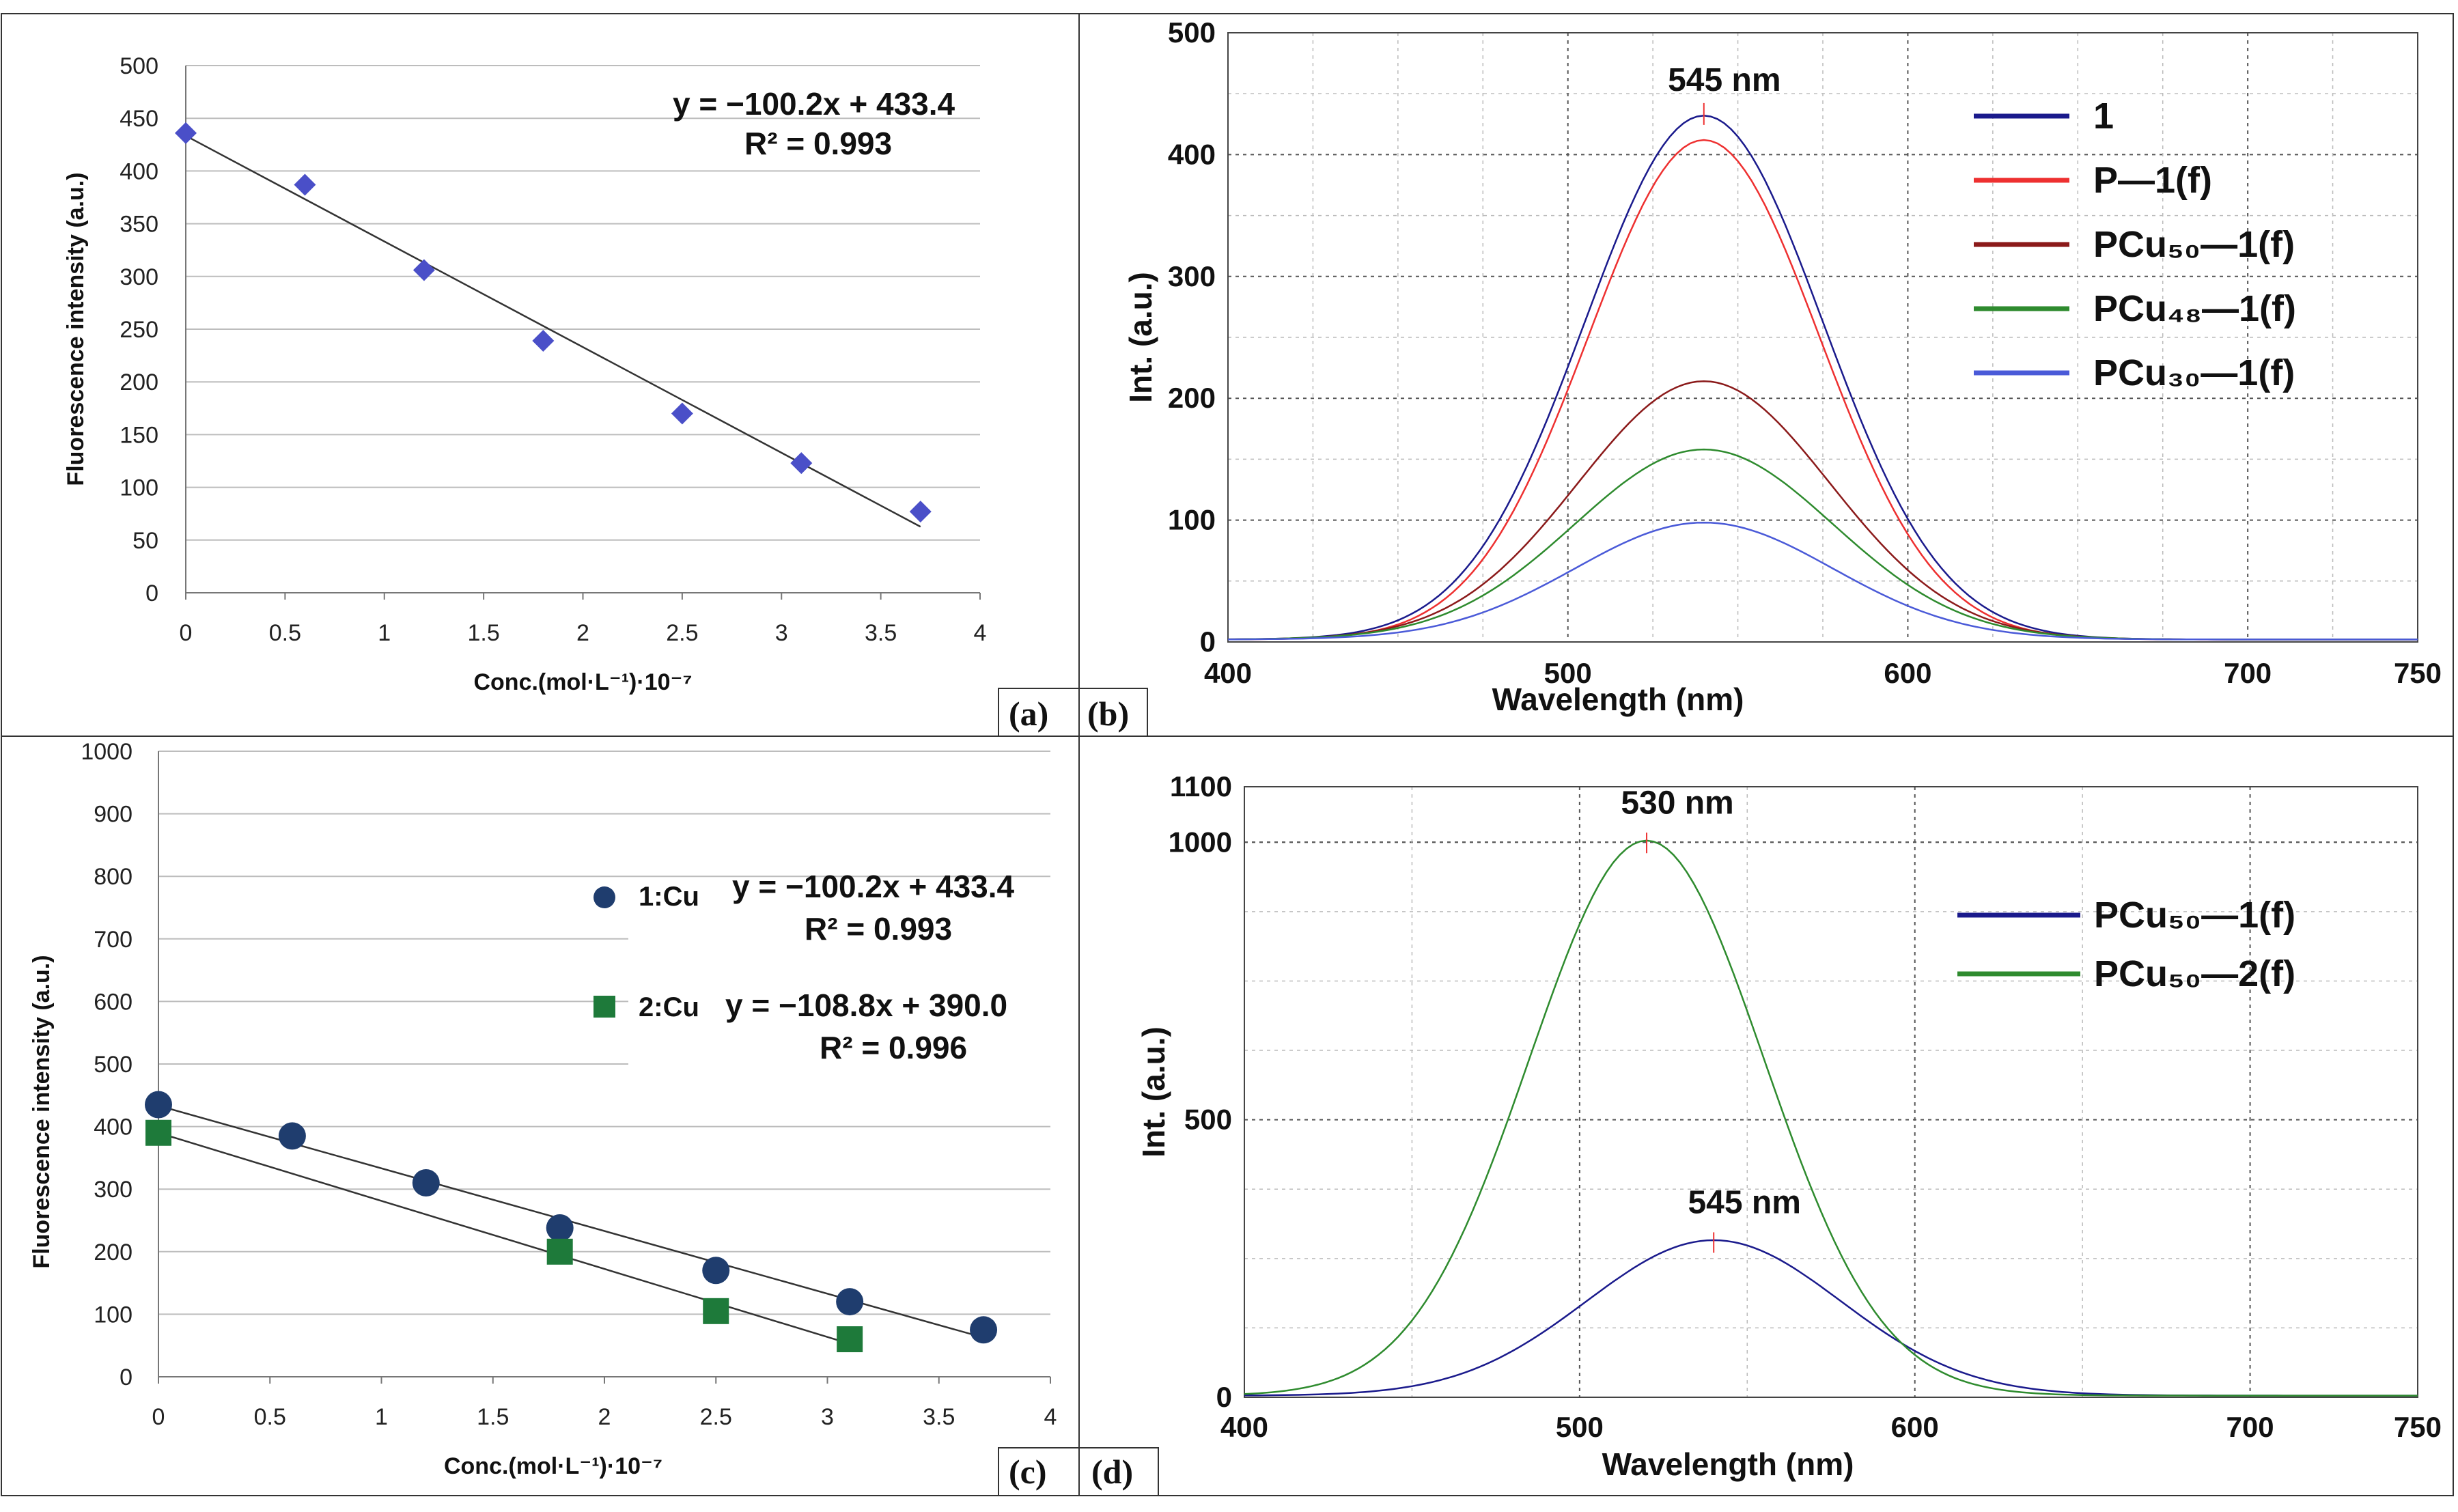 This screenshot has height=1512, width=2458. Describe the element at coordinates (106, 752) in the screenshot. I see `y-tick-label: 1000` at that location.